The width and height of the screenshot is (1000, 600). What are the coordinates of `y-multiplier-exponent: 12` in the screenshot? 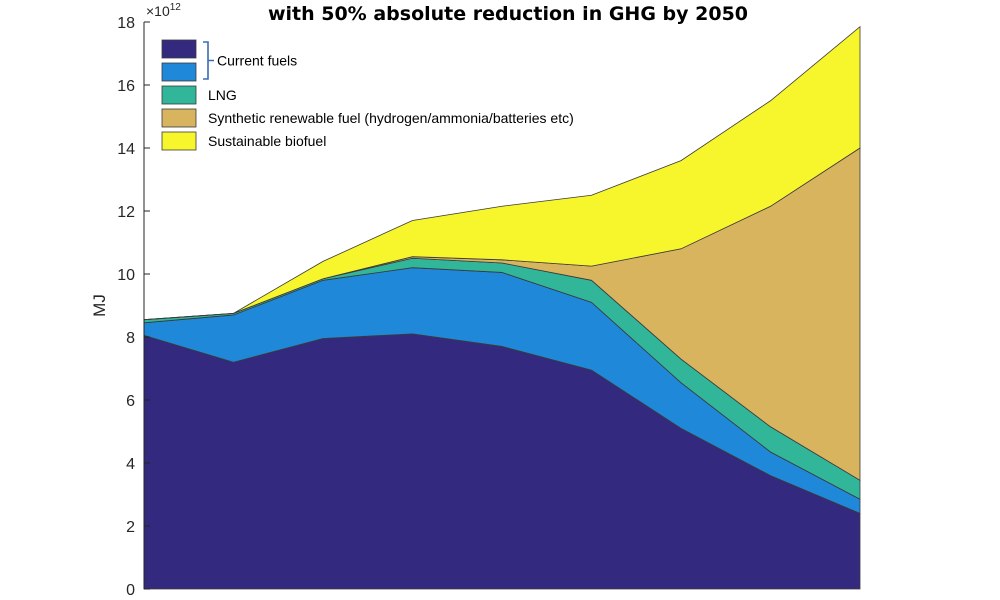 It's located at (176, 7).